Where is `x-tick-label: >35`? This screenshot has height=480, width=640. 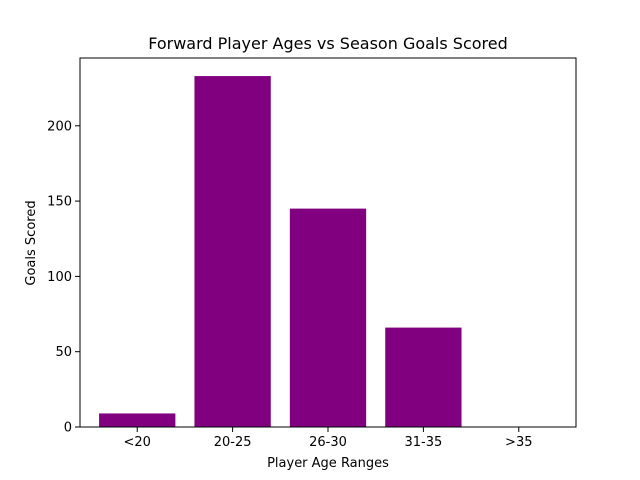 x-tick-label: >35 is located at coordinates (518, 442).